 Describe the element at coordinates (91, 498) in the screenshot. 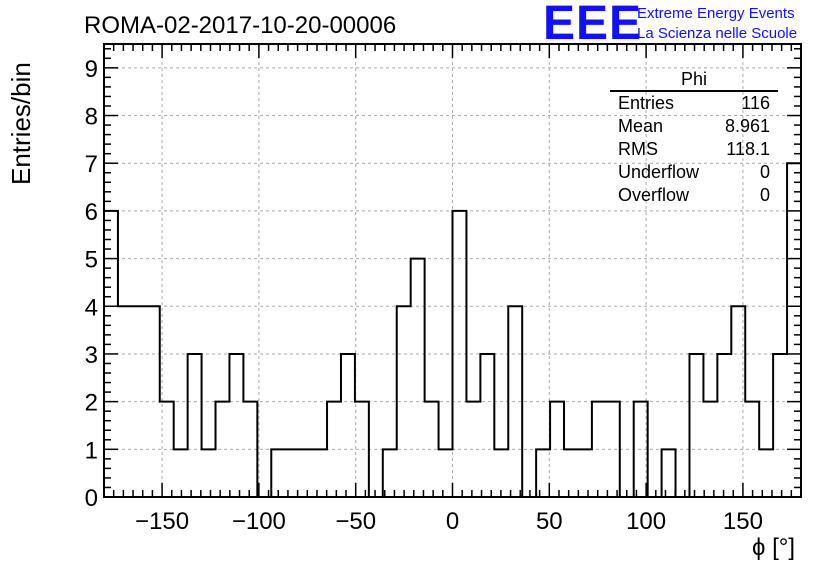

I see `y-tick-label: 0` at that location.